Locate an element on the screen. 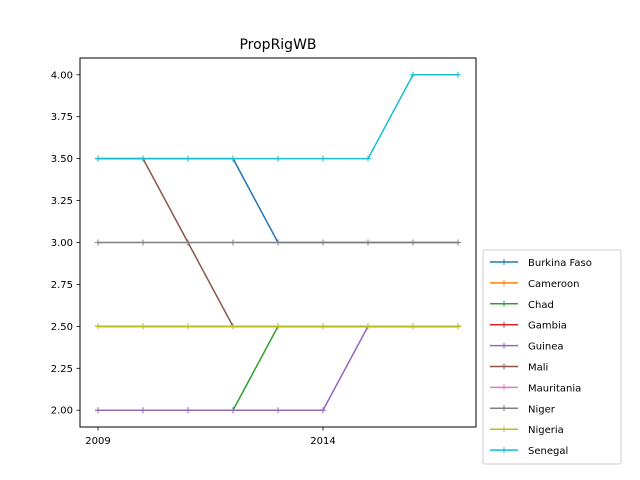 The width and height of the screenshot is (640, 480). legend-label-gambia: Gambia is located at coordinates (547, 326).